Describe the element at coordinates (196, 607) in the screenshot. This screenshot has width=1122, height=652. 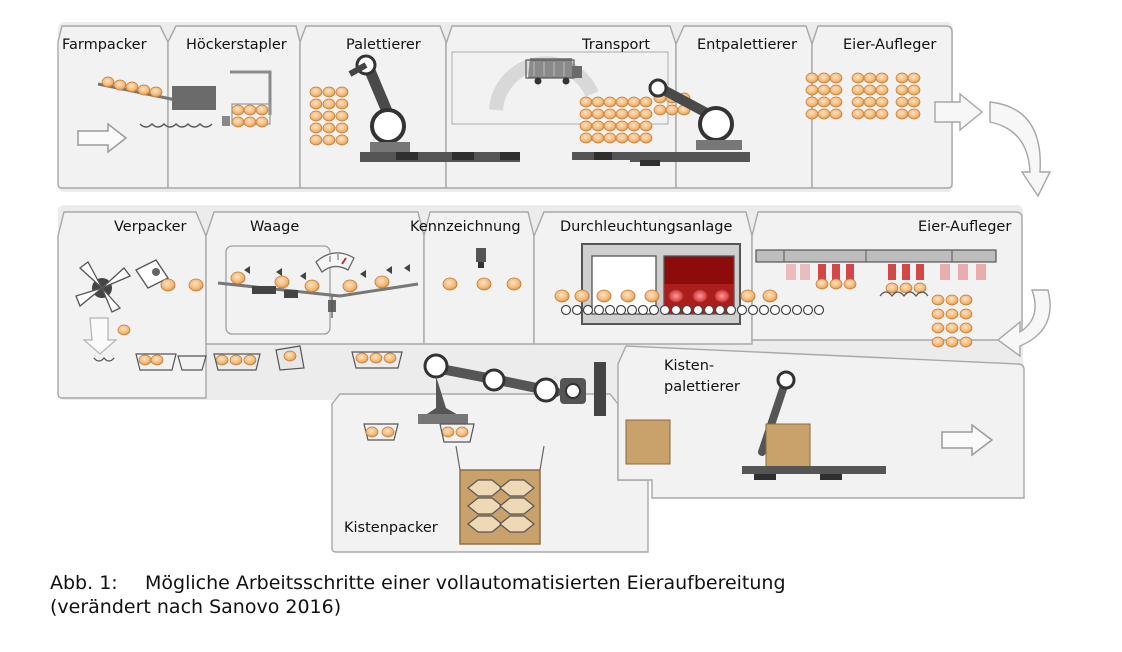
I see `figure-source: (verändert nach Sanovo 2016)` at that location.